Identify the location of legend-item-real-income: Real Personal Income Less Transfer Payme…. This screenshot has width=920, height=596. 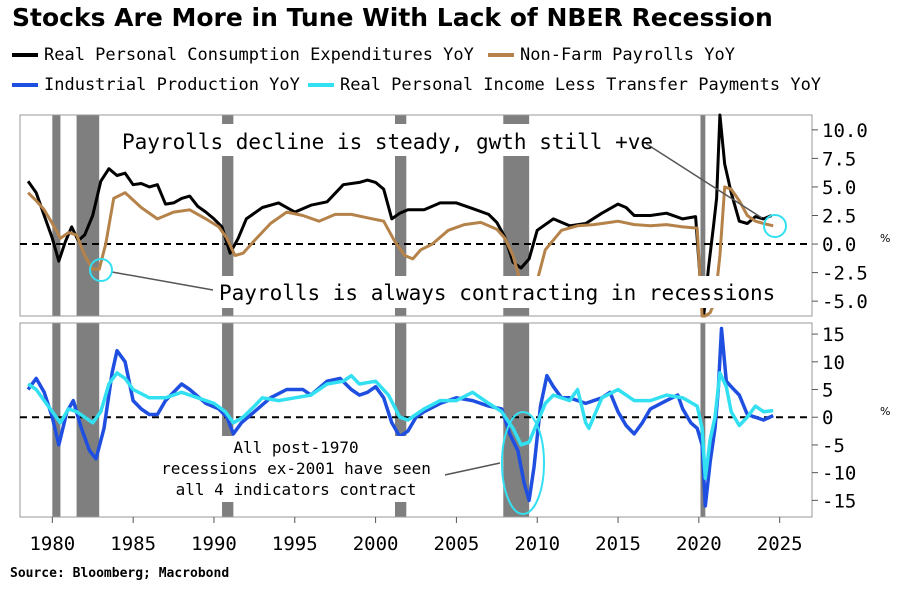
(564, 85).